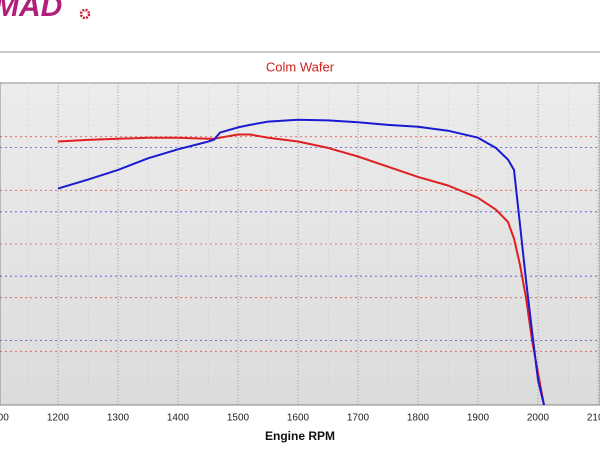 This screenshot has height=450, width=600. I want to click on x-tick-label: 2100, so click(593, 418).